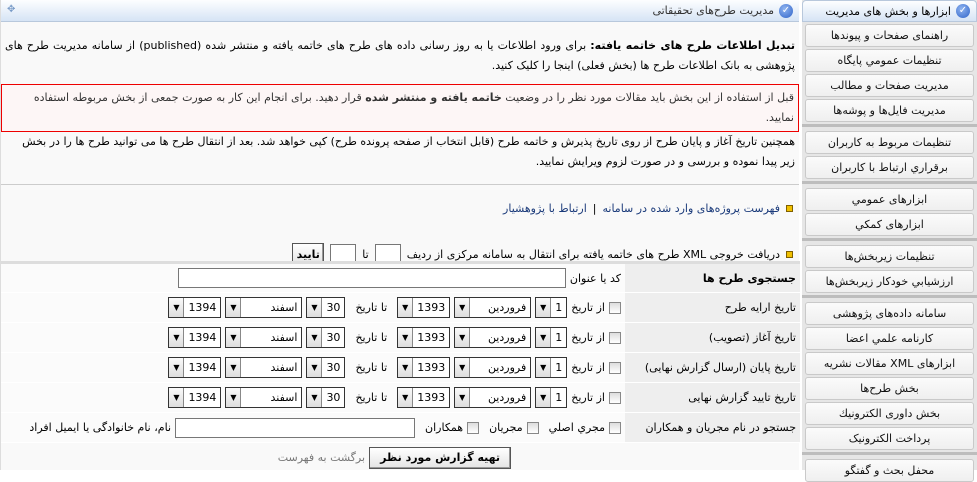  What do you see at coordinates (889, 142) in the screenshot?
I see `sidebar-item: تنظیمات مربوط به کاربران` at bounding box center [889, 142].